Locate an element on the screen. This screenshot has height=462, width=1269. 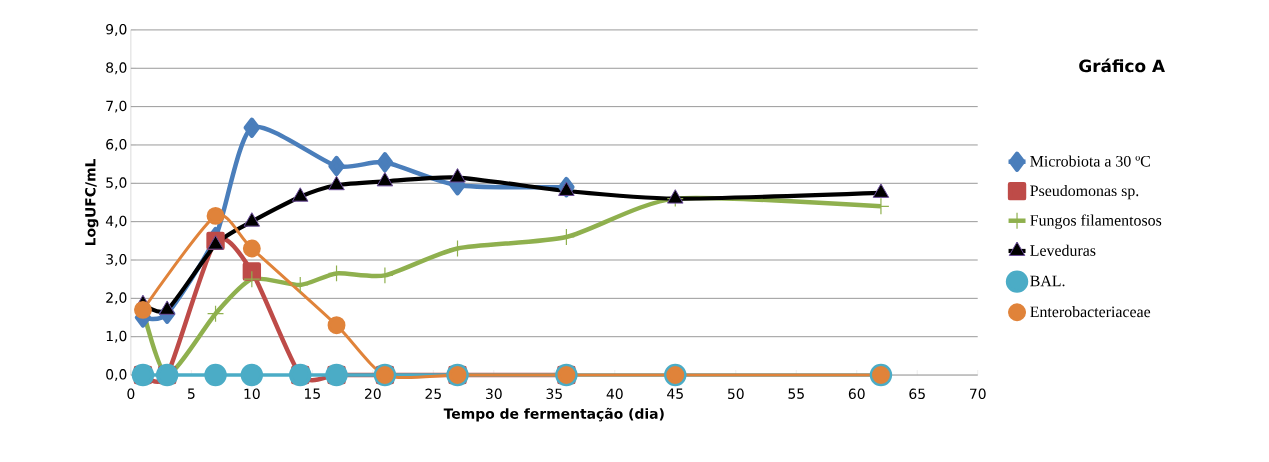
y-tick-label: 5,0 is located at coordinates (116, 183).